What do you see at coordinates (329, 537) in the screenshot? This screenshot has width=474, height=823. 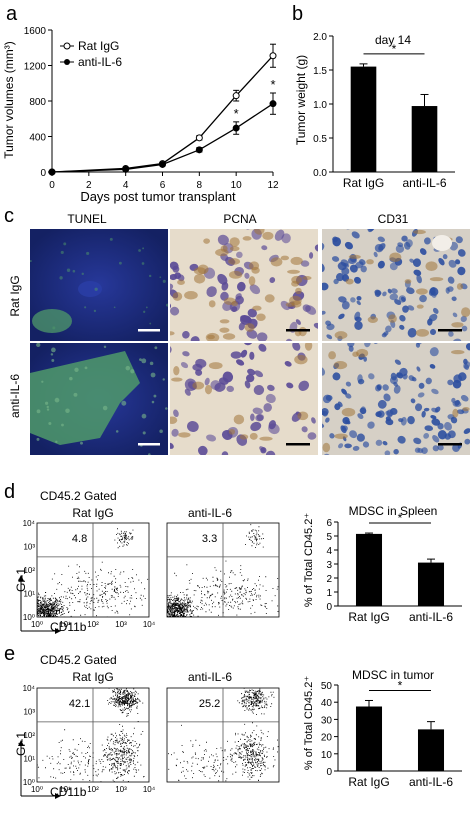 I see `y-tick-label-d: 5` at bounding box center [329, 537].